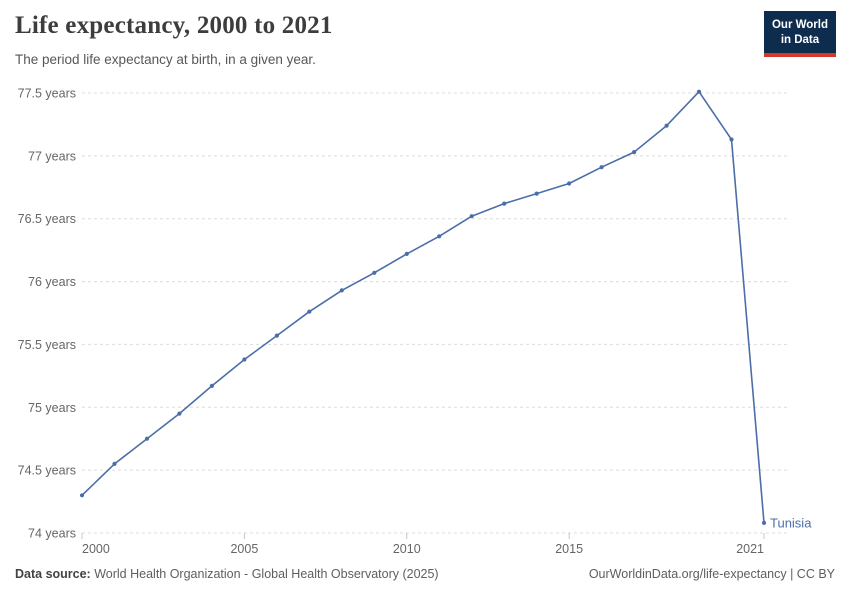  Describe the element at coordinates (52, 156) in the screenshot. I see `y-axis-label: 77 years` at that location.